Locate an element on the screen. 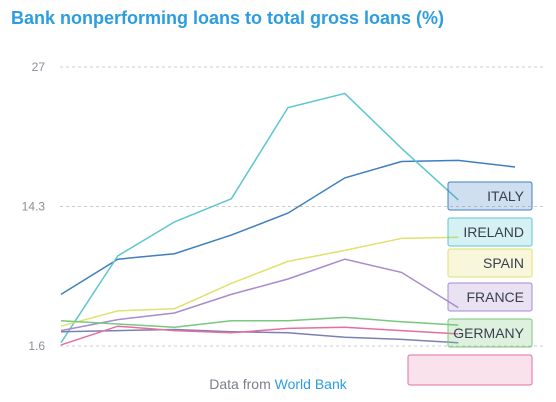 This screenshot has height=402, width=556. legend-label: ITALY is located at coordinates (505, 196).